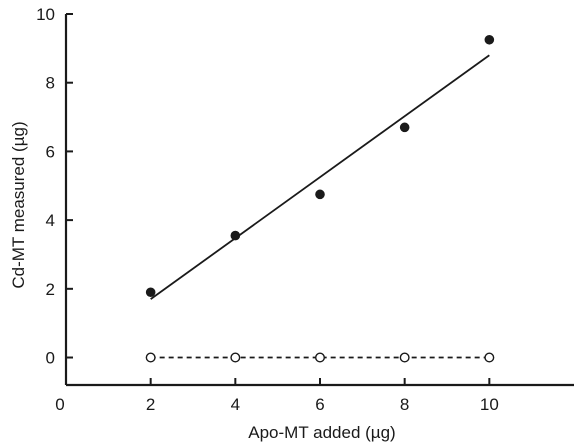 Image resolution: width=574 pixels, height=444 pixels. I want to click on y-tick-label: 6, so click(50, 151).